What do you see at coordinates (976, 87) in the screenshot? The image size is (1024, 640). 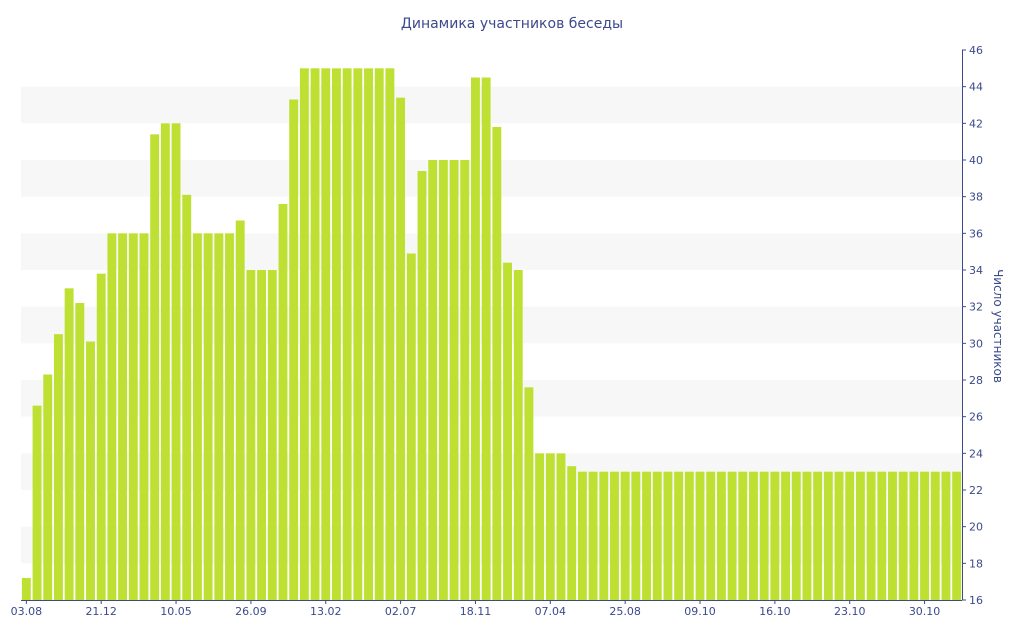 I see `y-tick-label: 44` at bounding box center [976, 87].